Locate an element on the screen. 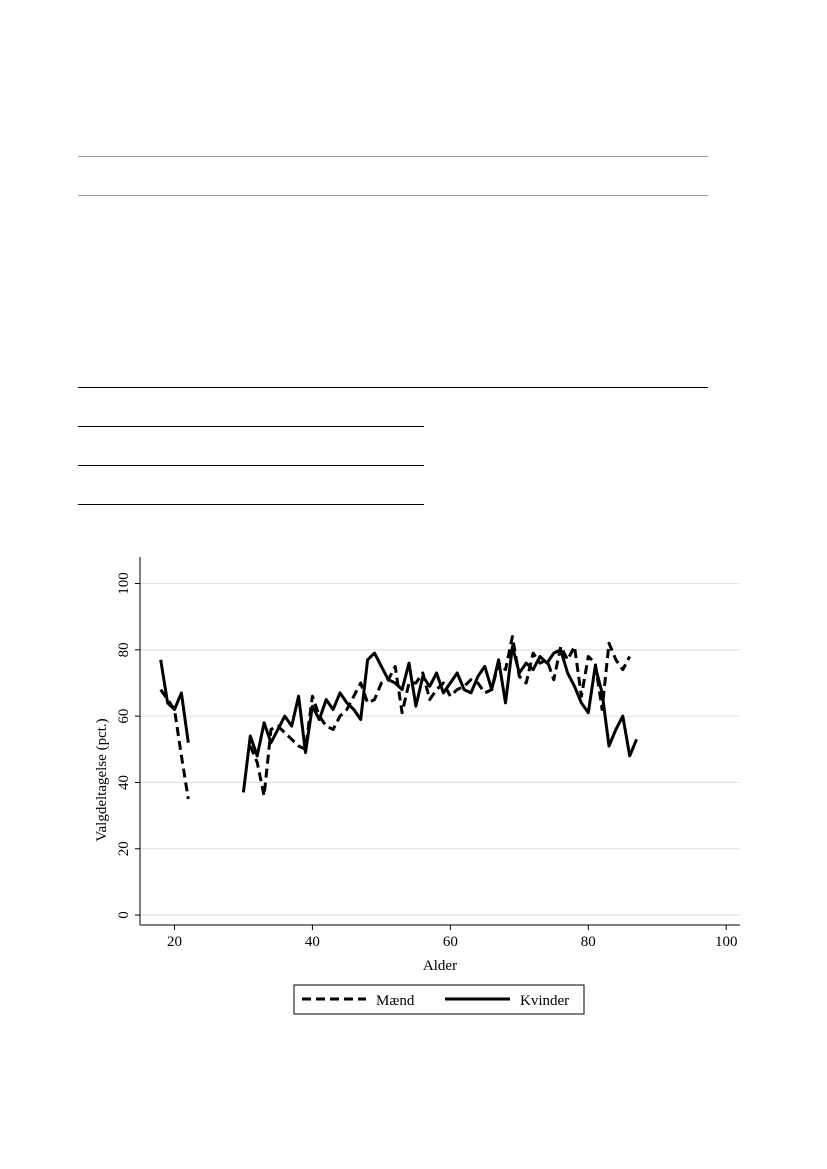 This screenshot has height=1169, width=827. x-tick-label: 60 is located at coordinates (450, 942).